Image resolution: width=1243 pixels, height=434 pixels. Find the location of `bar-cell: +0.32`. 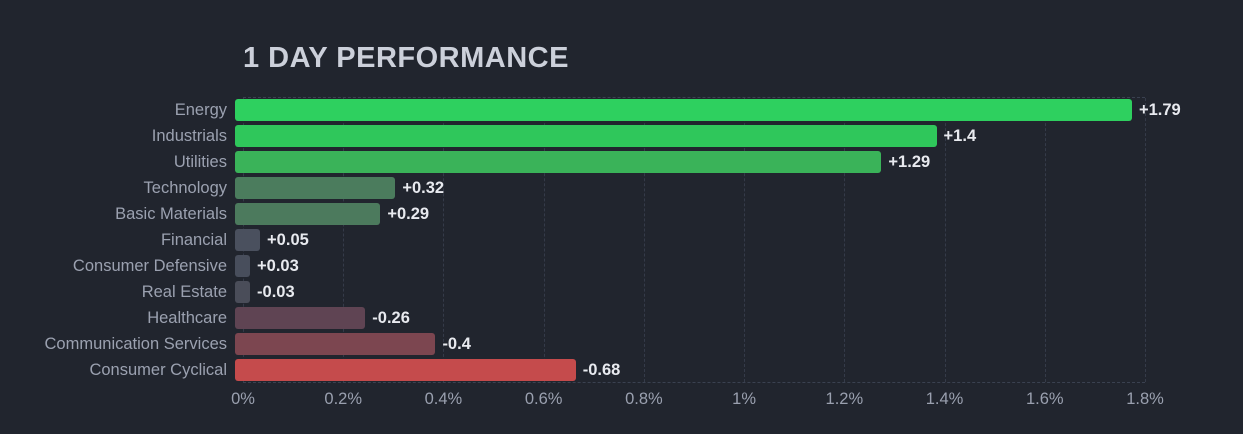

bar-cell: +0.32 is located at coordinates (739, 188).